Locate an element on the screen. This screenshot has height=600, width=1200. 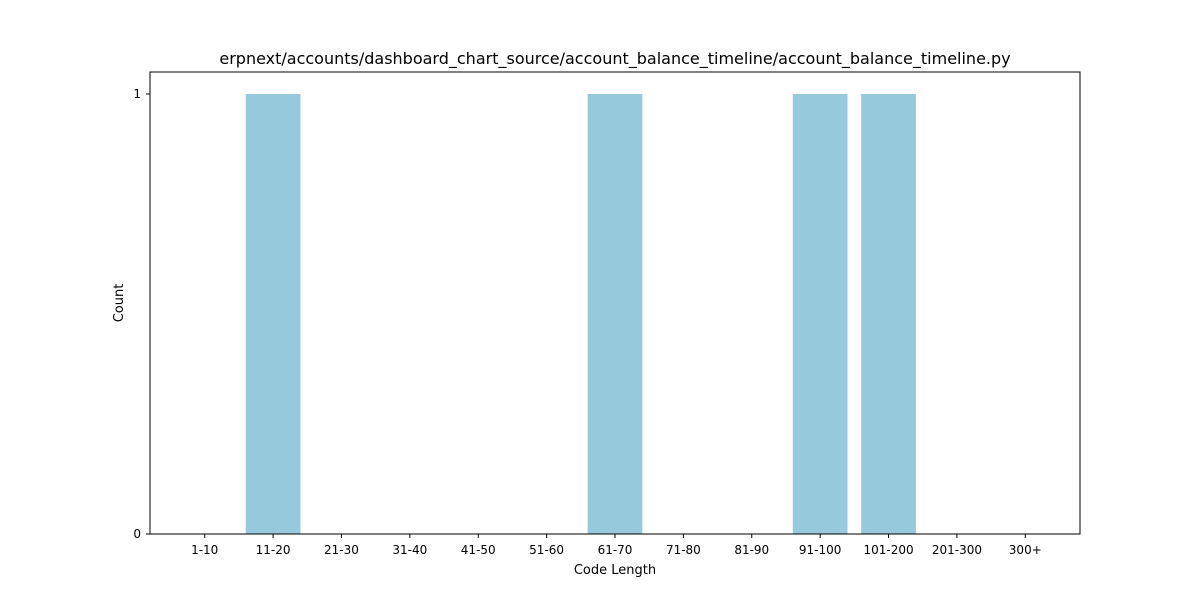
x-tick-label: 21-30 is located at coordinates (341, 550).